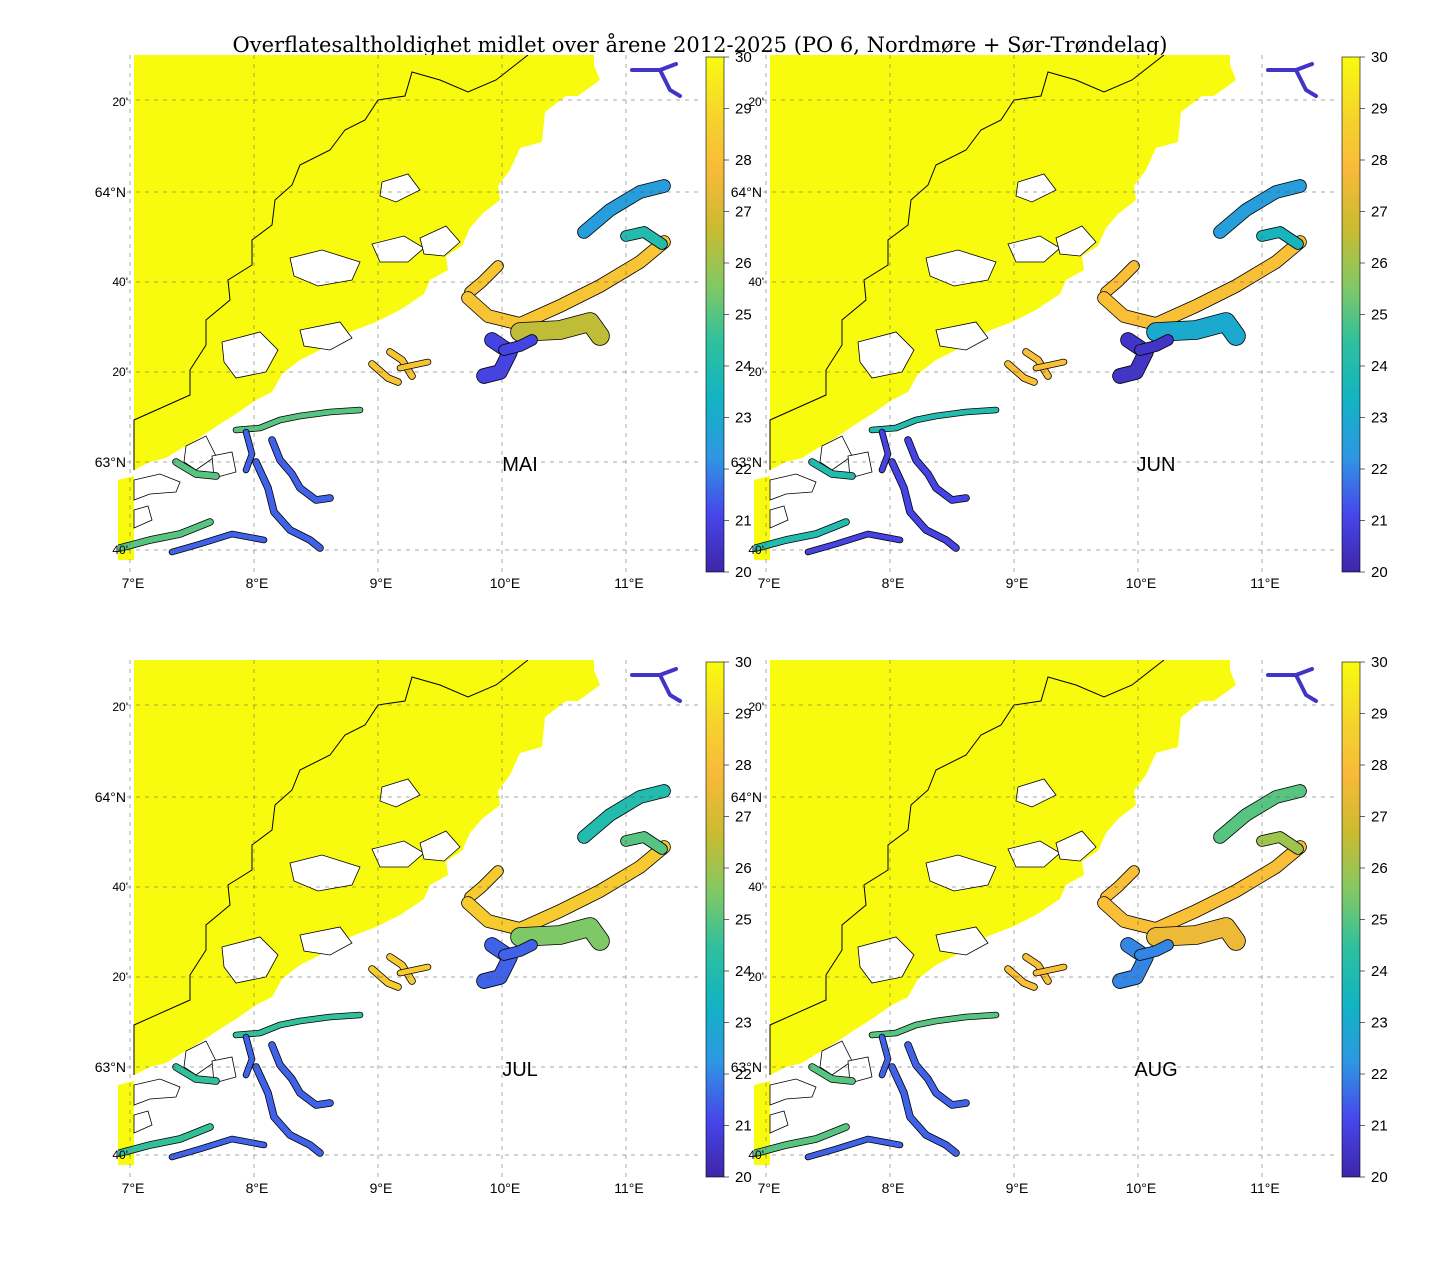 The width and height of the screenshot is (1440, 1281). What do you see at coordinates (518, 345) in the screenshot?
I see `fjord-trondheimsfjord-inner` at bounding box center [518, 345].